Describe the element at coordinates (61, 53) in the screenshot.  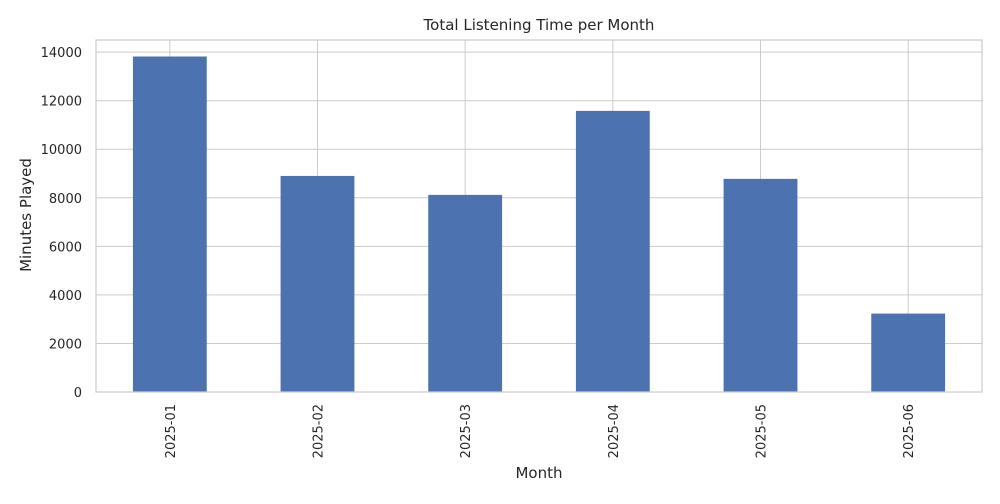
I see `y-tick-label: 14000` at that location.